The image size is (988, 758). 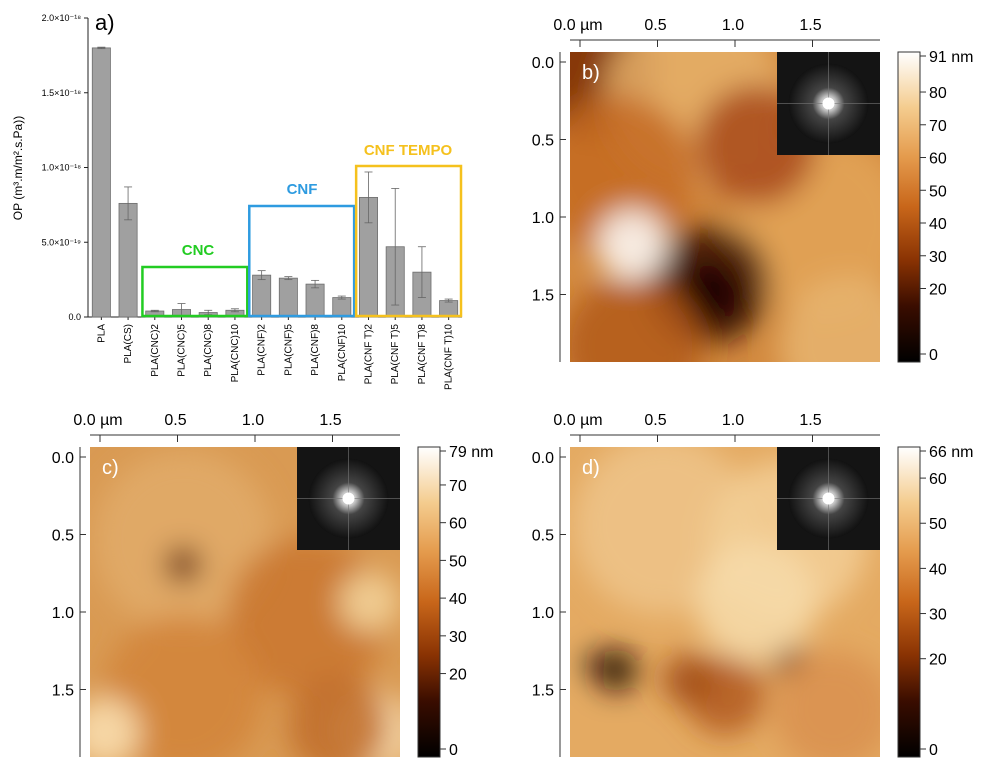 I want to click on x-tick-label: PLA(CNF)10, so click(x=342, y=353).